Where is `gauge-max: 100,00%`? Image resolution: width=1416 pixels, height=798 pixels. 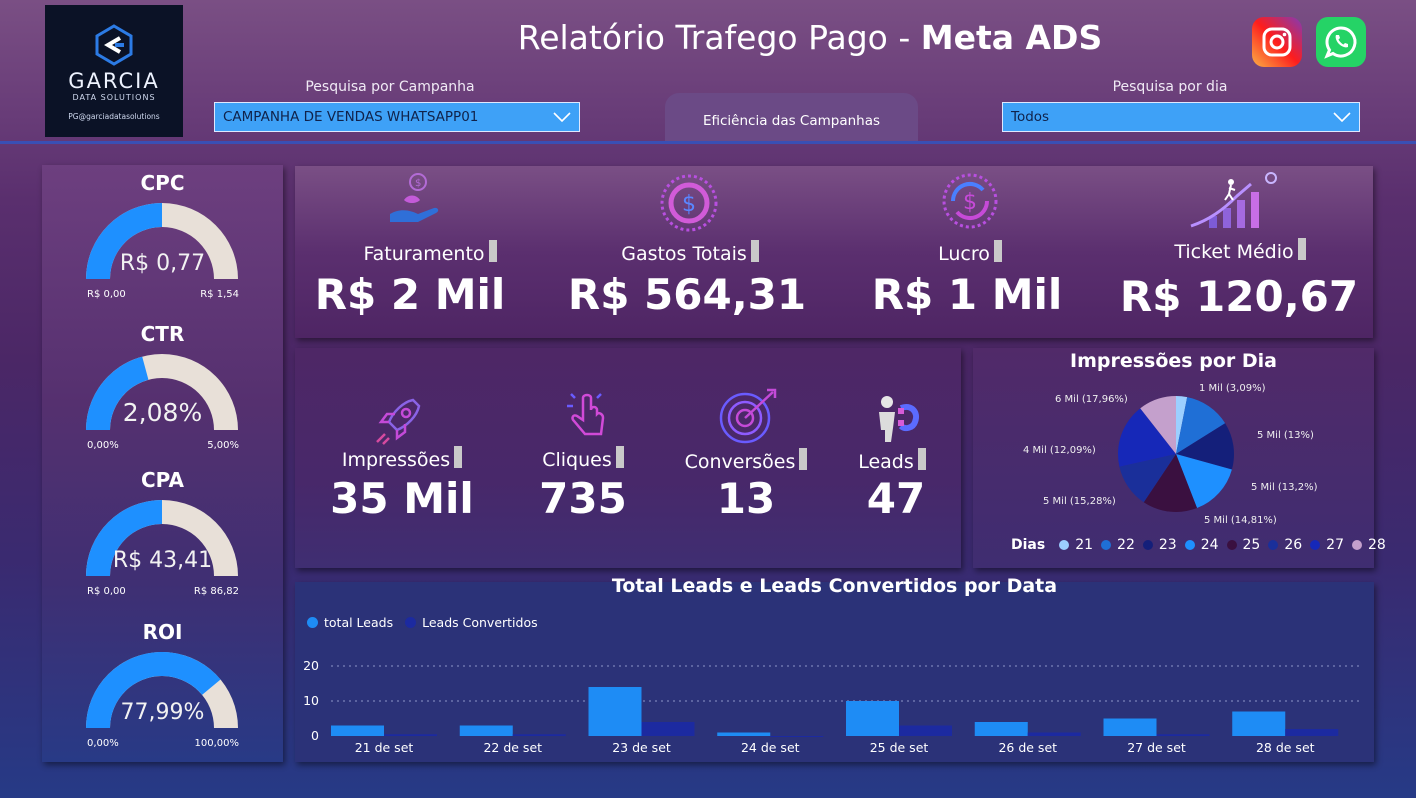 gauge-max: 100,00% is located at coordinates (217, 743).